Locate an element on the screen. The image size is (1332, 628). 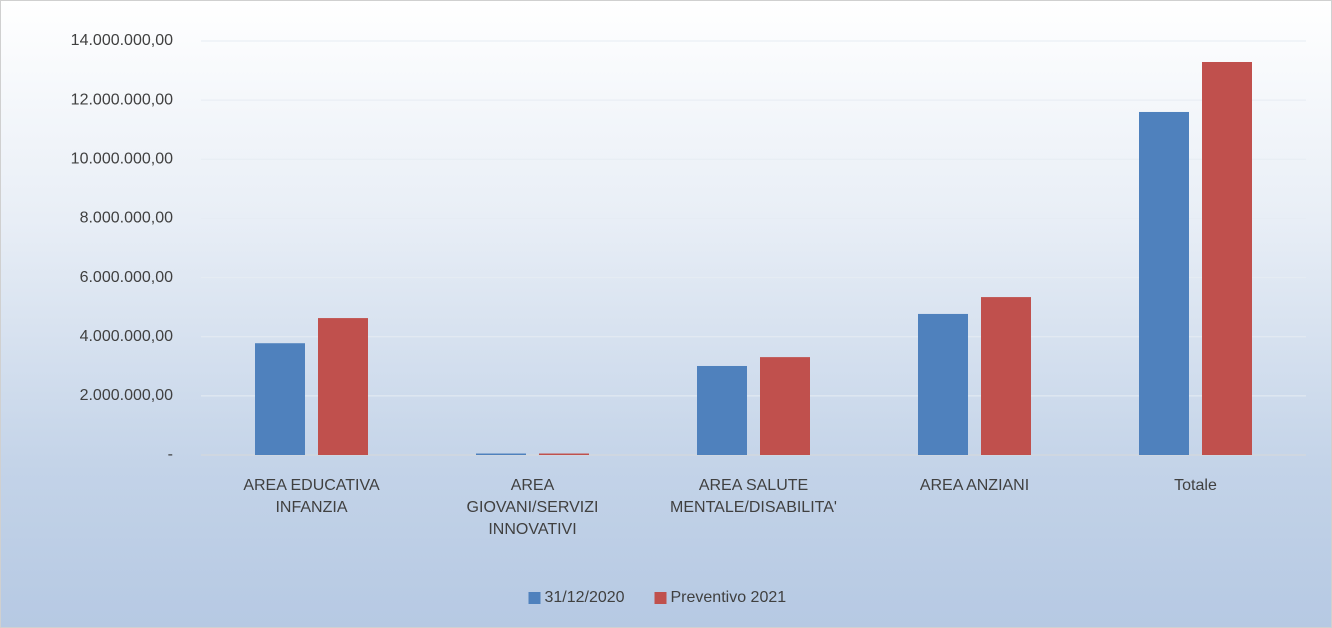
y-tick-label: 10.000.000,00 is located at coordinates (122, 159).